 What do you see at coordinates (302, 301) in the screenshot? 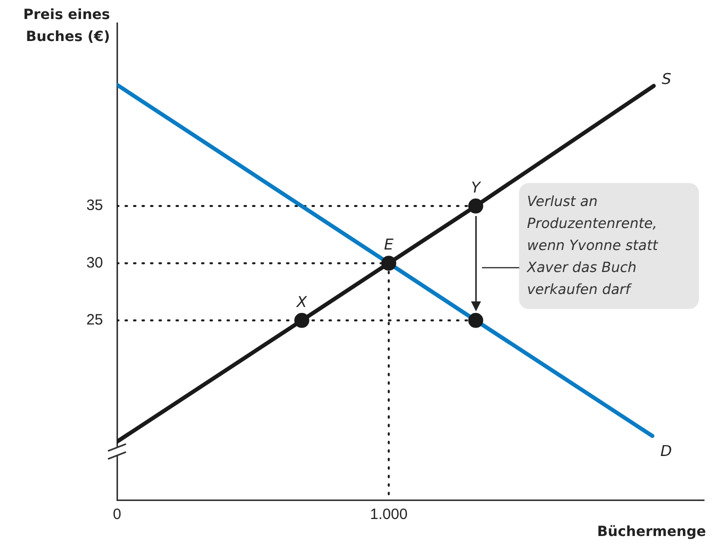
I see `annotation: X` at bounding box center [302, 301].